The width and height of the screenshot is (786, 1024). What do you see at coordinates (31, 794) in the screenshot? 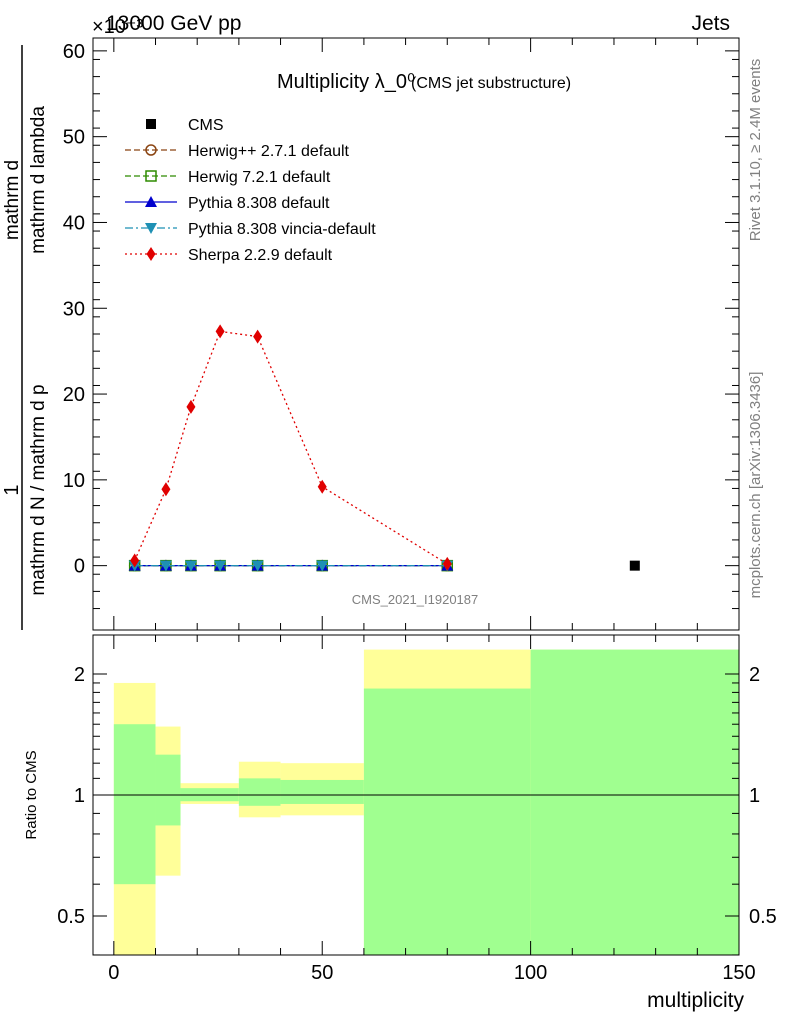
I see `ratio-ylabel: Ratio to CMS` at bounding box center [31, 794].